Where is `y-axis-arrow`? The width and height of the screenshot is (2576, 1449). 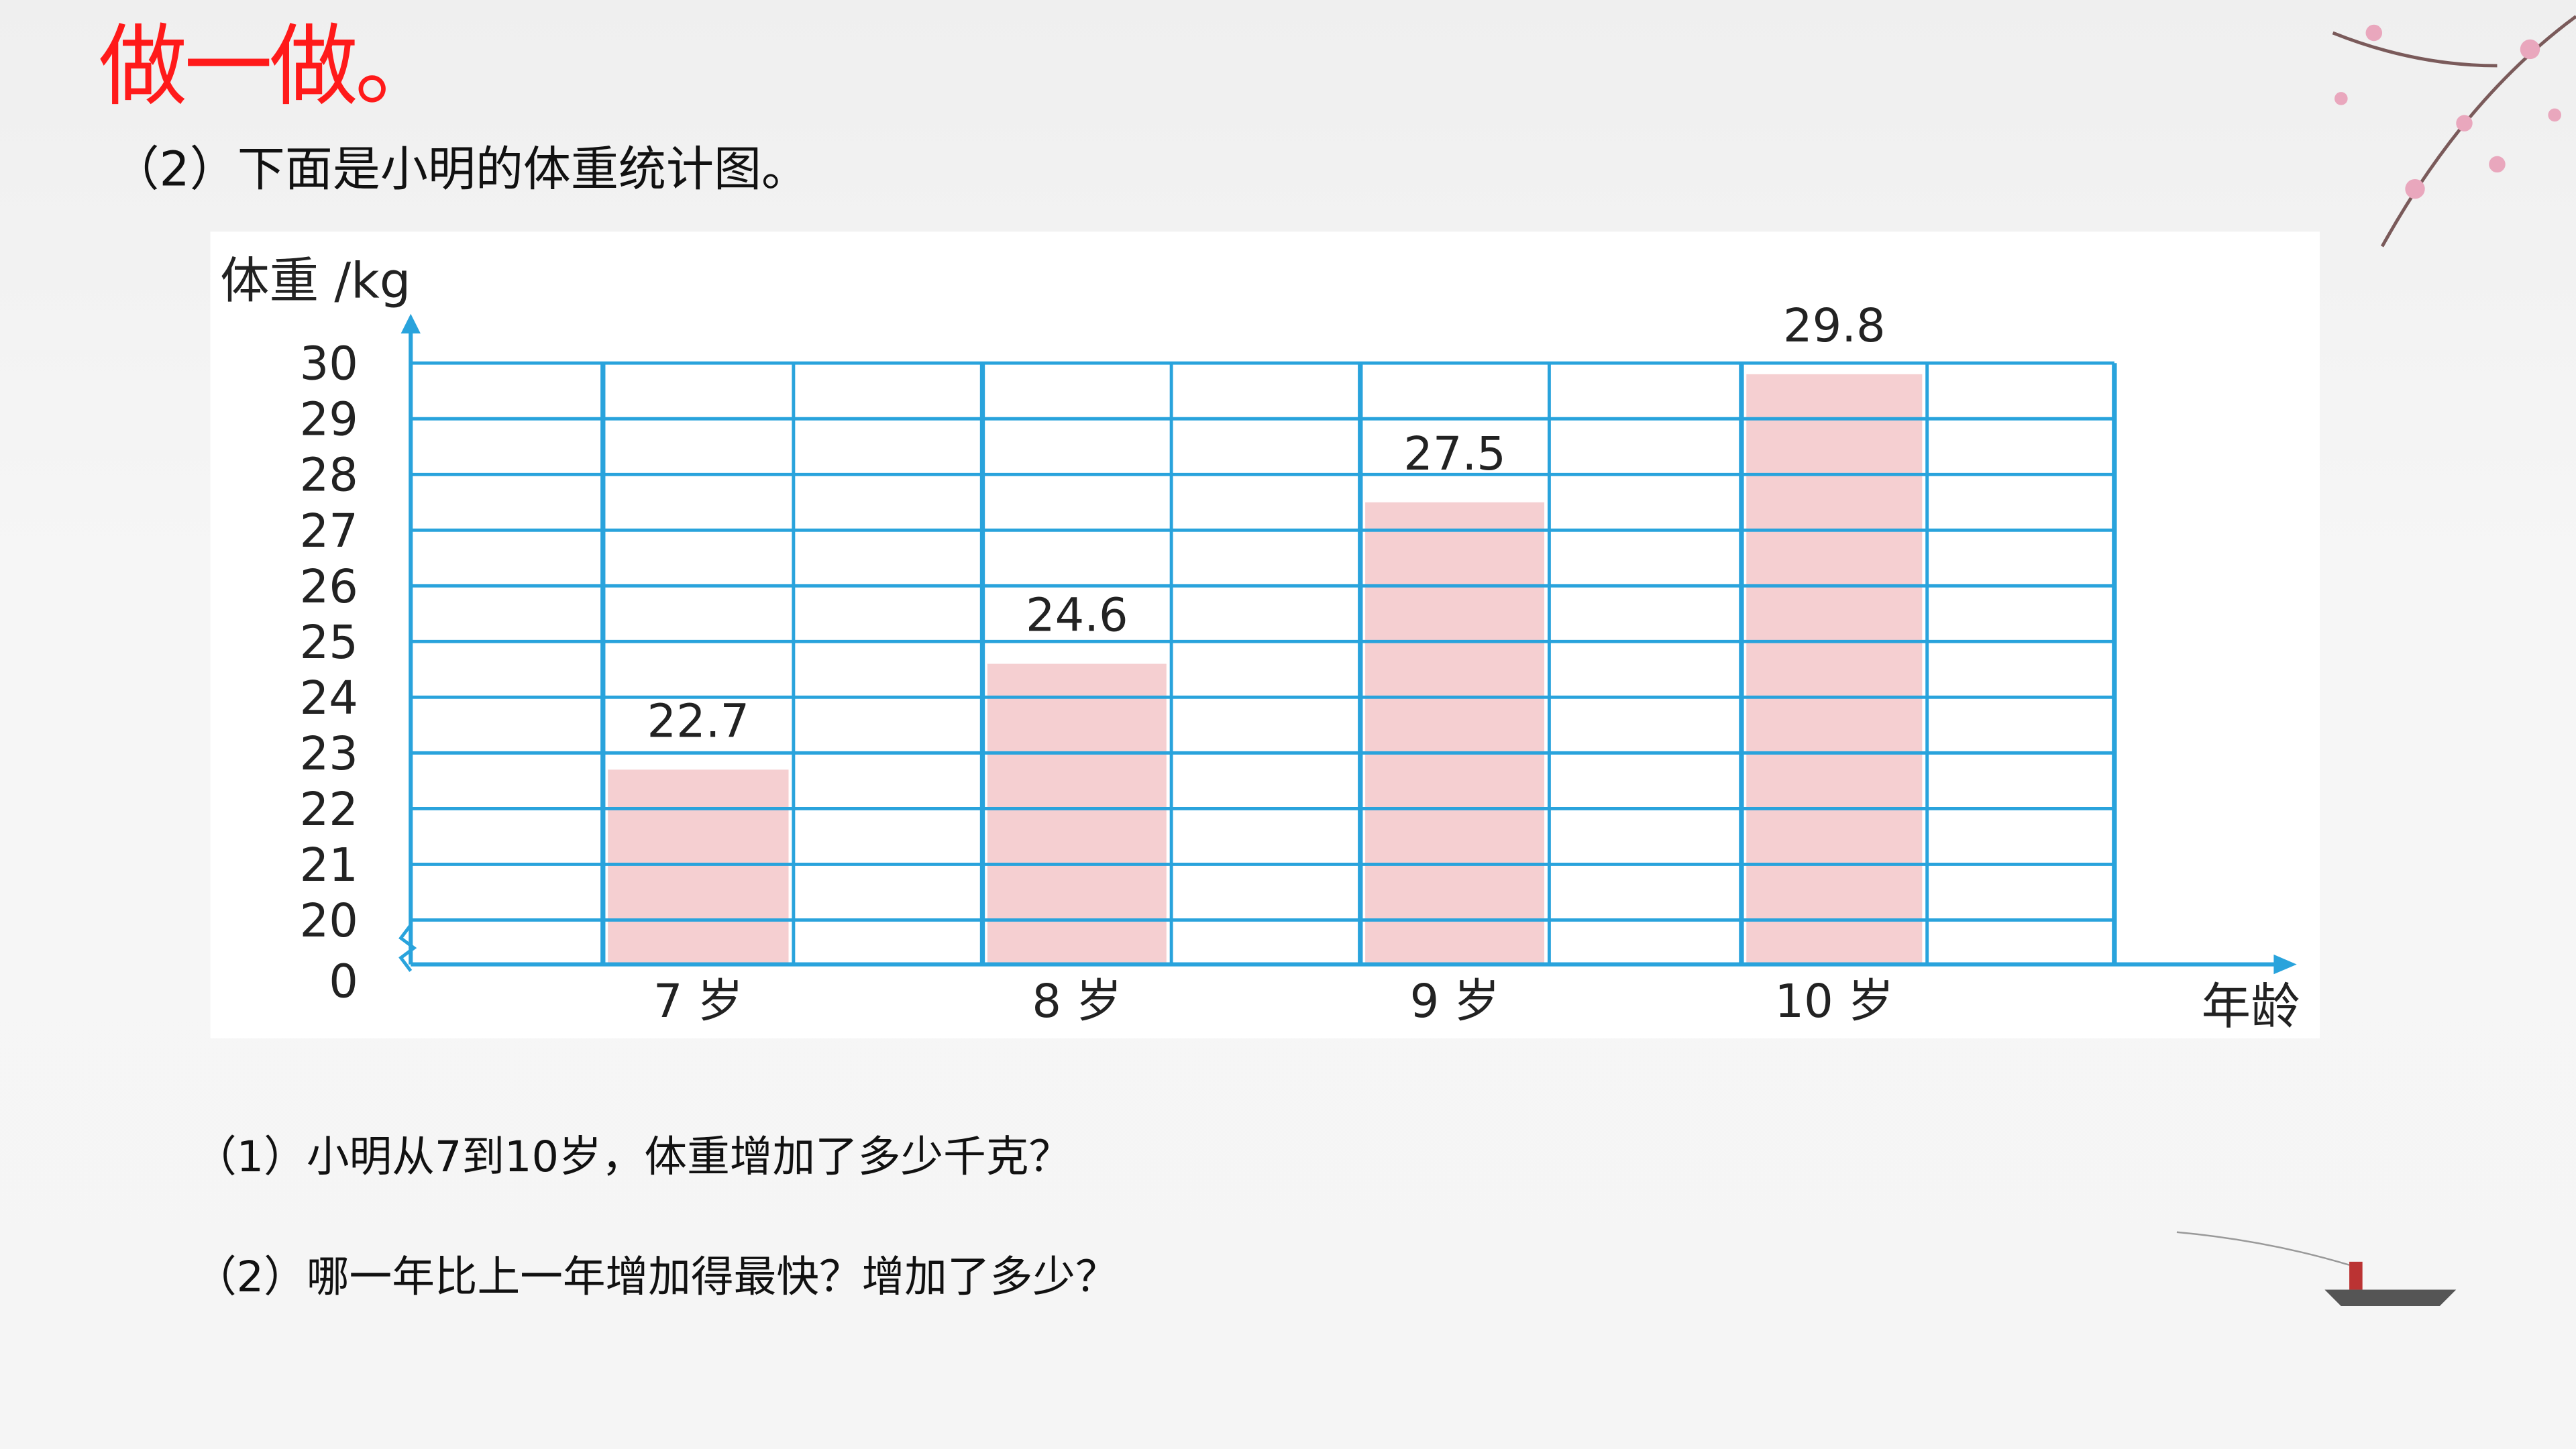 y-axis-arrow is located at coordinates (410, 323).